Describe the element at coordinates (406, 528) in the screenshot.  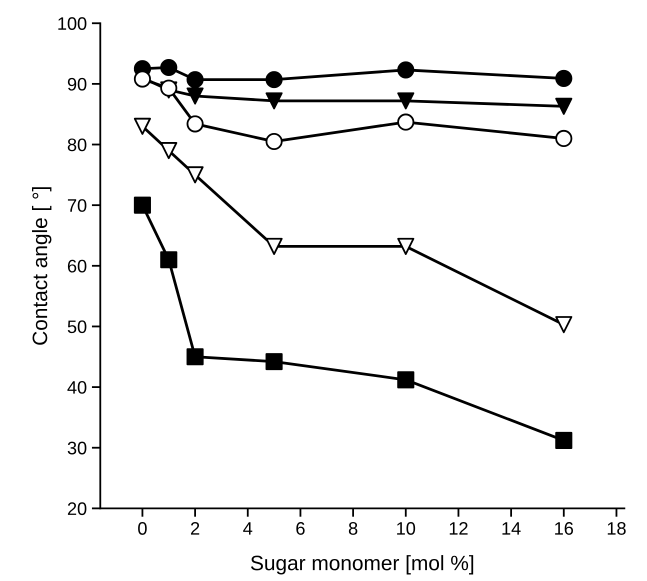
I see `x-tick-label: 10` at that location.